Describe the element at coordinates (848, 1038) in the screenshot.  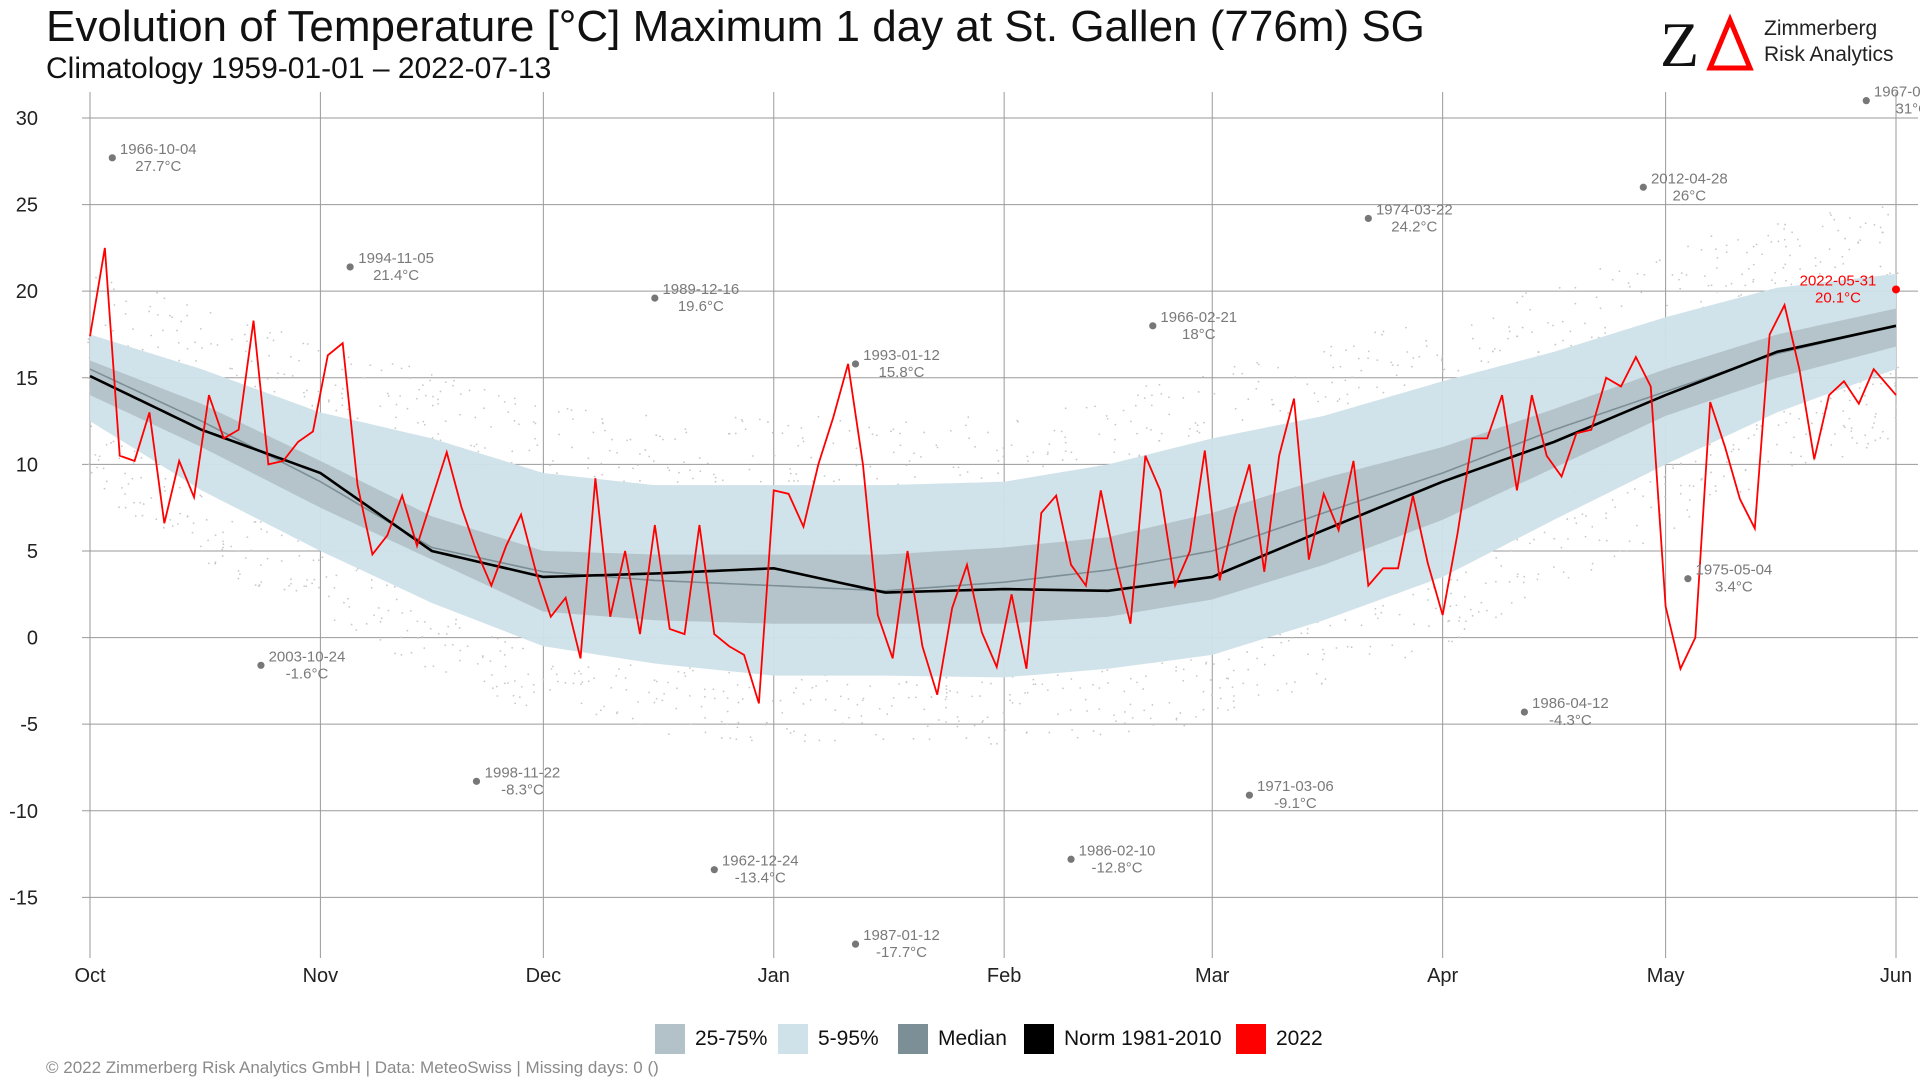
I see `legend-label: 5-95%` at that location.